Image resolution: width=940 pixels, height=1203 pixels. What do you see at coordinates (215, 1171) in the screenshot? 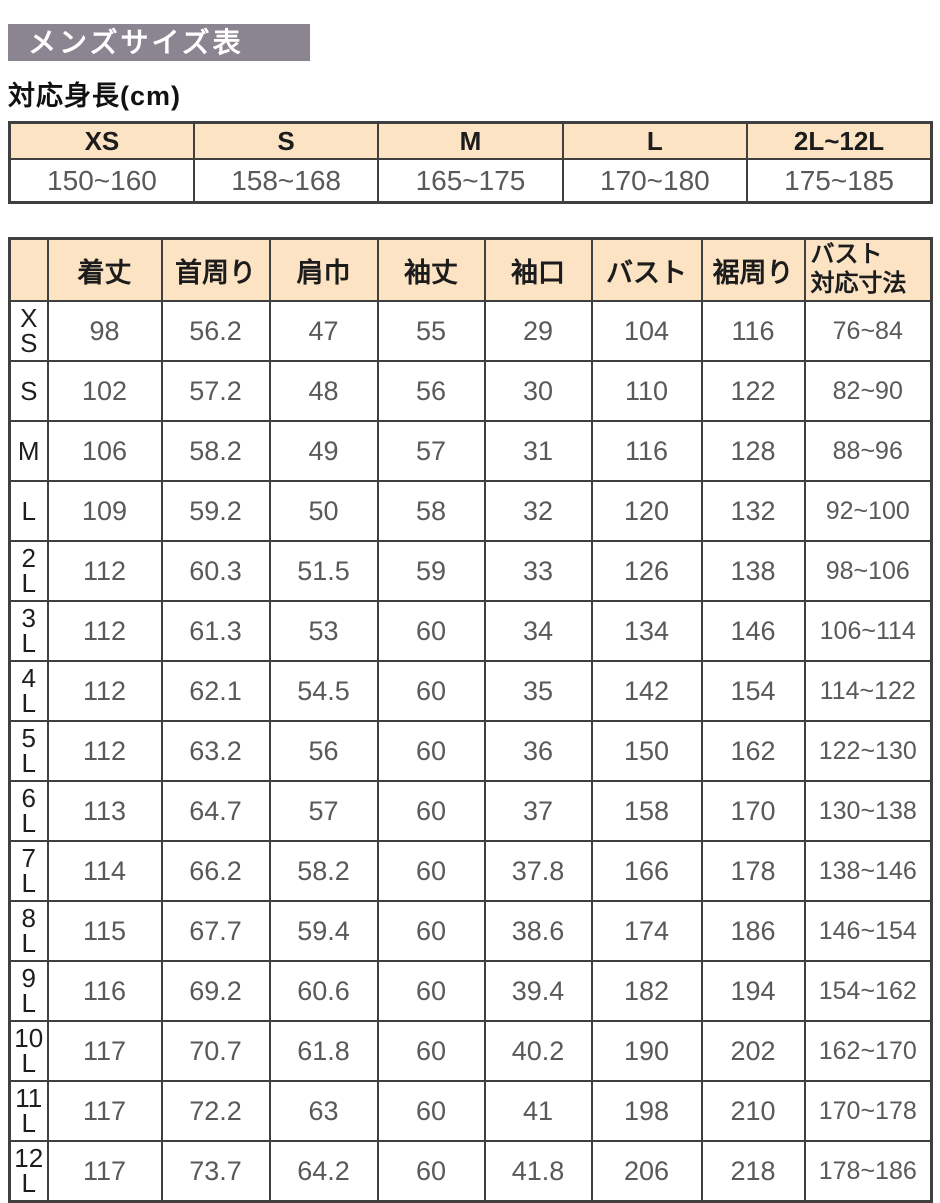
I see `measurement-cell: 73.7` at bounding box center [215, 1171].